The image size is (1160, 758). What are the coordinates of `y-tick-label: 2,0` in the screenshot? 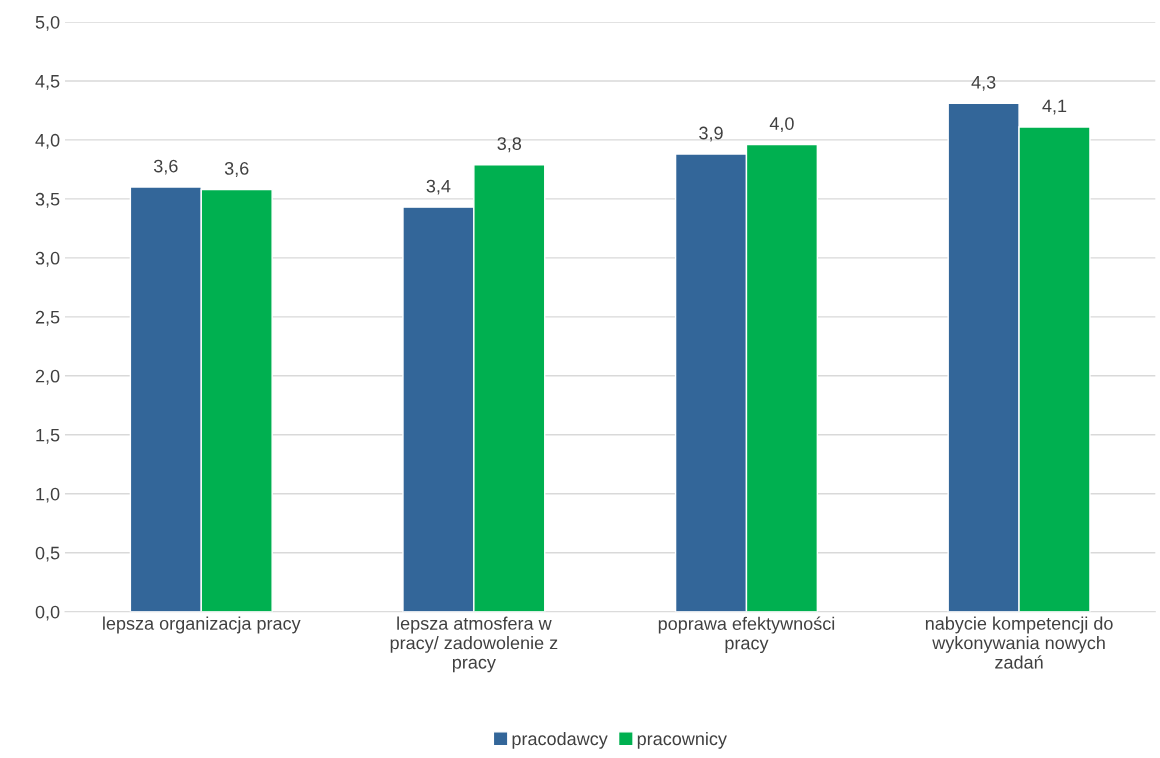 It's located at (47, 377).